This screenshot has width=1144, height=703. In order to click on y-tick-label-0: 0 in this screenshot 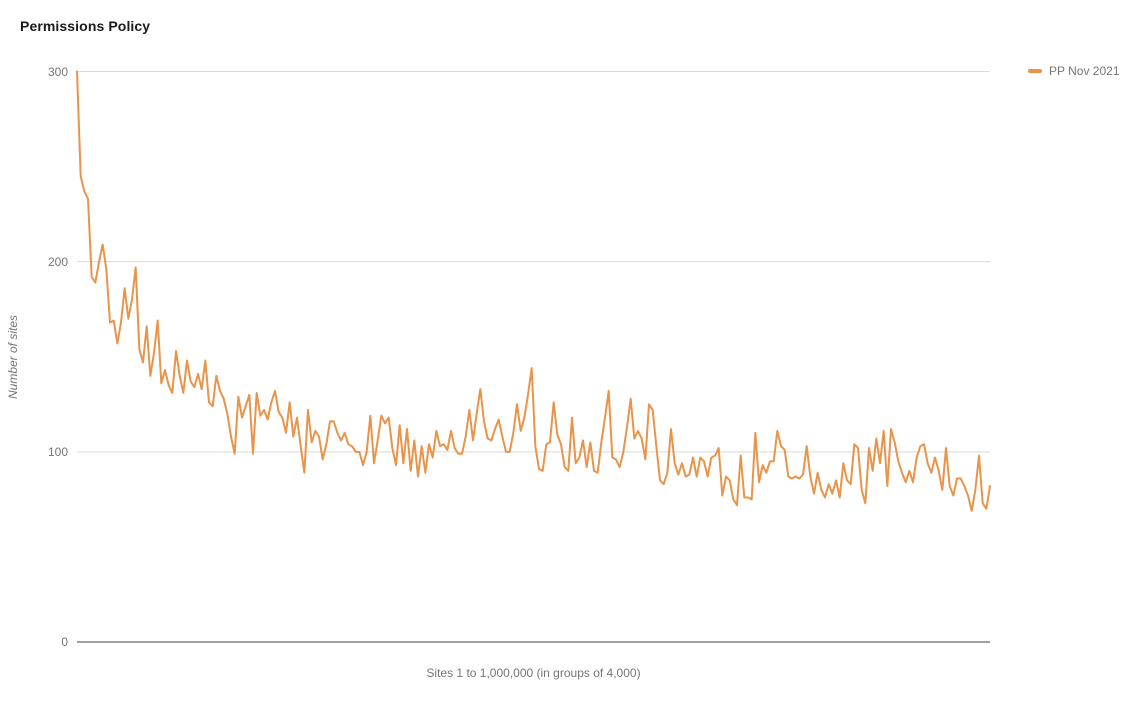, I will do `click(64, 642)`.